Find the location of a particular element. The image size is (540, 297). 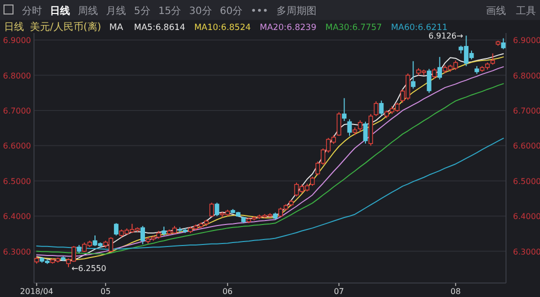

annotation: MA is located at coordinates (116, 28).